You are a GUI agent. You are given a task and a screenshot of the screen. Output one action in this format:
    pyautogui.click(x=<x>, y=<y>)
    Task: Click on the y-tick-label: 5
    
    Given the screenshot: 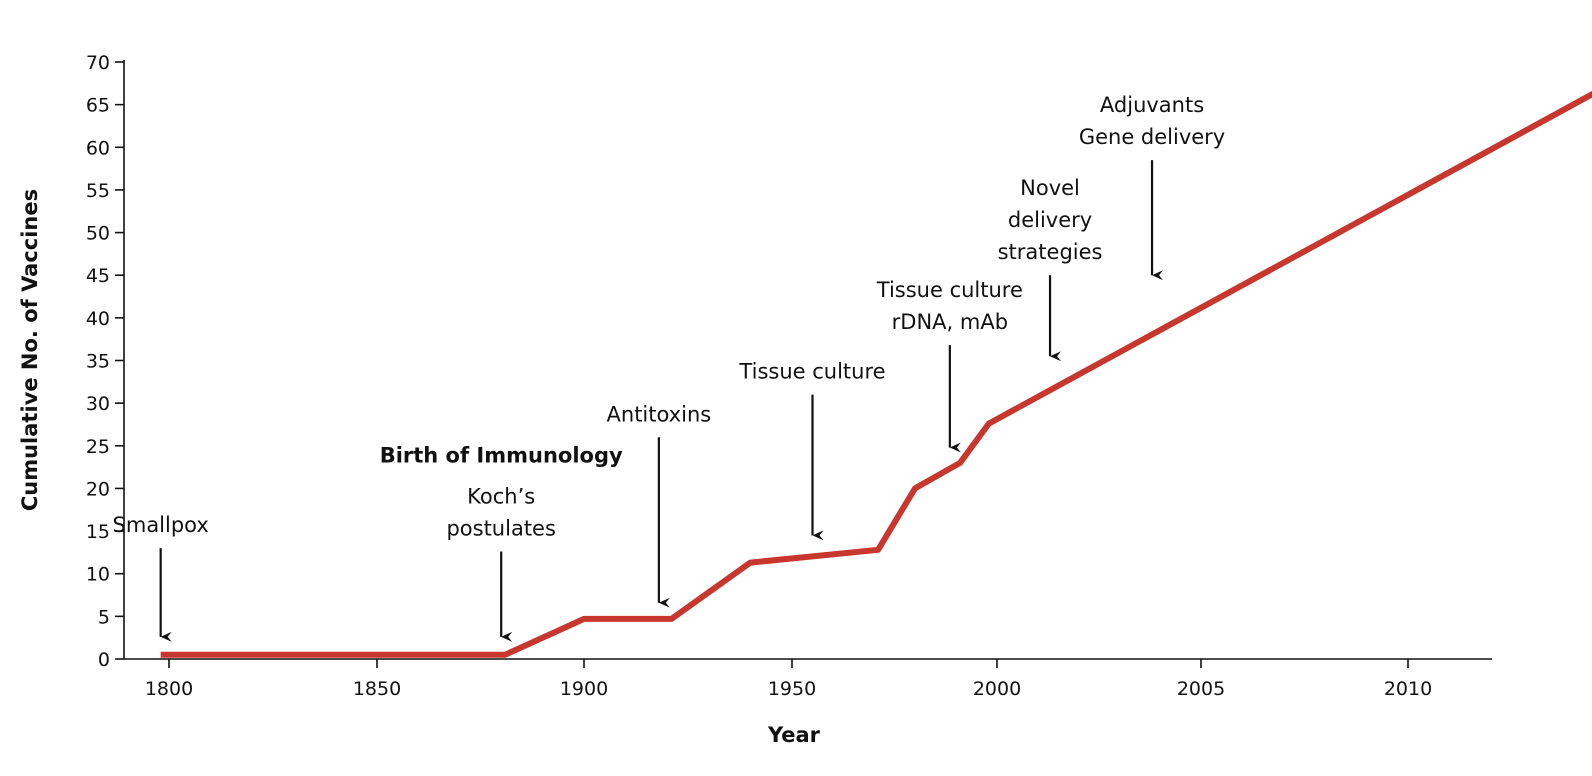 What is the action you would take?
    pyautogui.click(x=104, y=617)
    